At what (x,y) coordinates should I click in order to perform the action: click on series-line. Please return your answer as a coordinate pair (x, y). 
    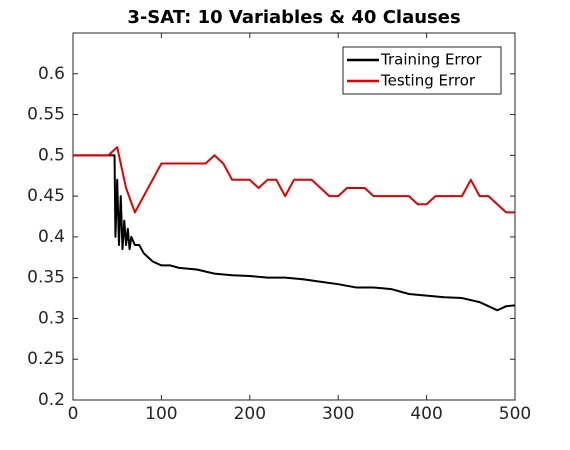
    Looking at the image, I should click on (294, 180).